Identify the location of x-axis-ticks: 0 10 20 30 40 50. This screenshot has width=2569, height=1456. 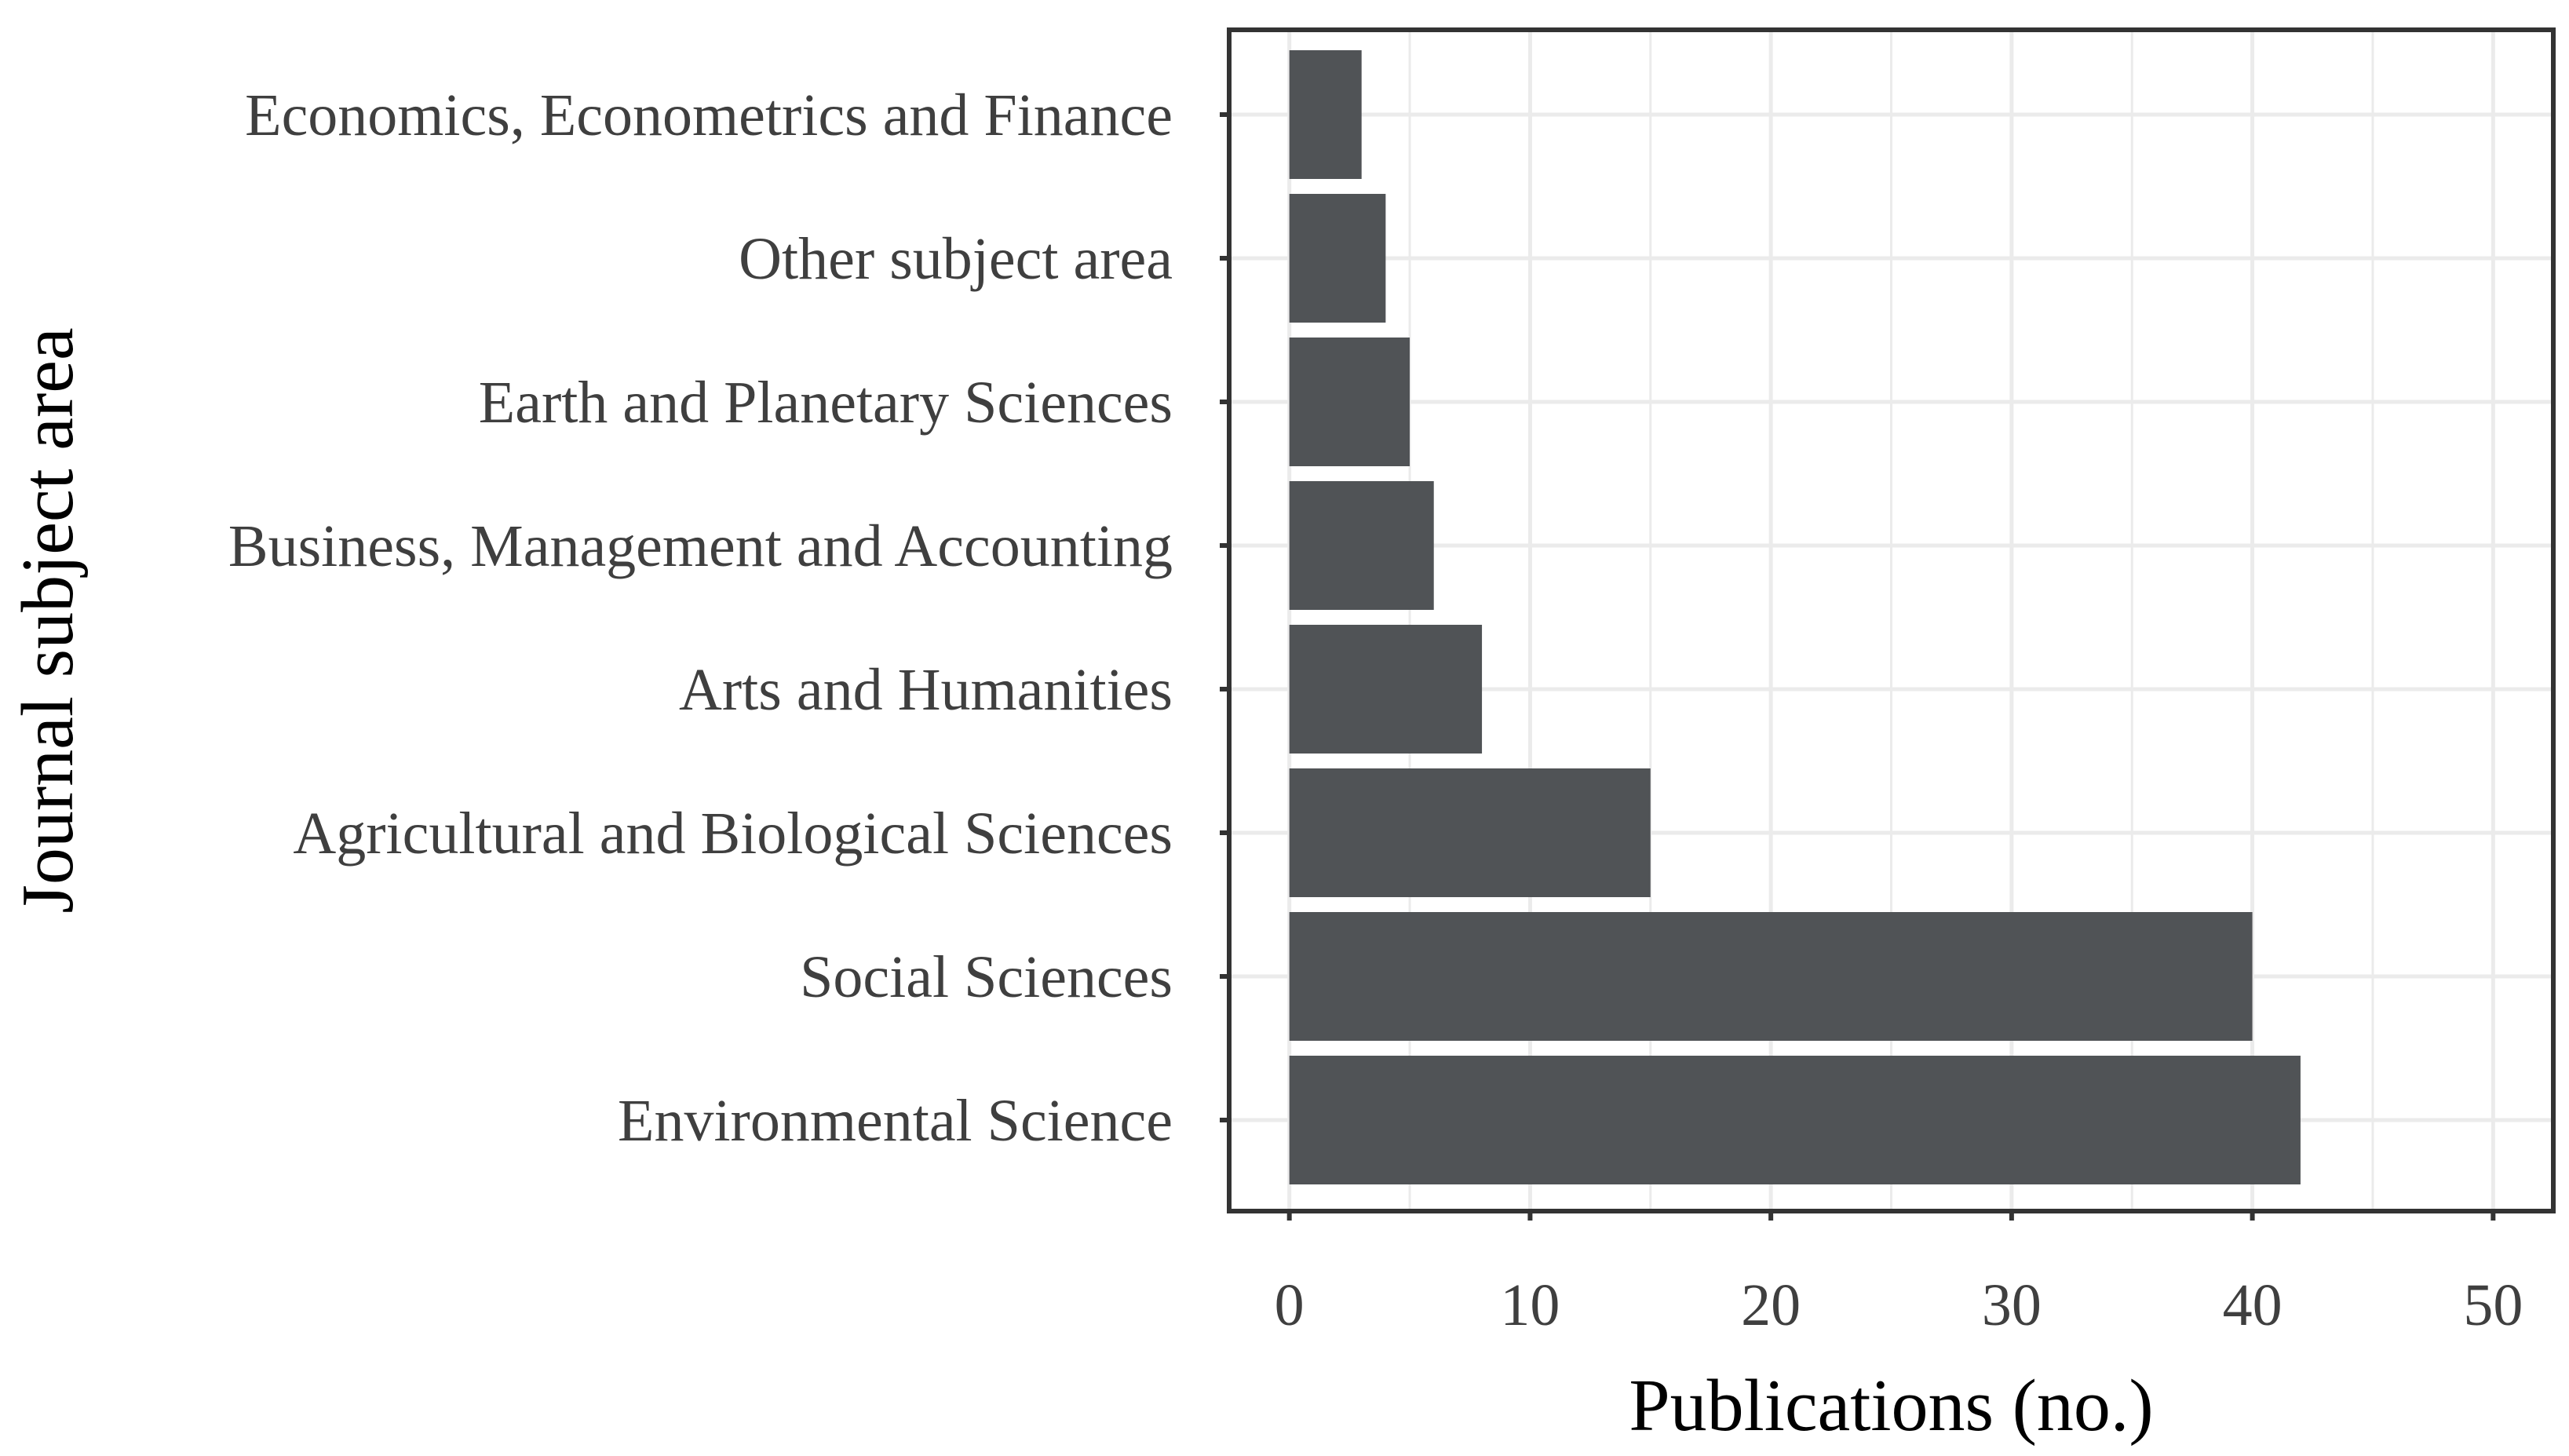
(1899, 1274).